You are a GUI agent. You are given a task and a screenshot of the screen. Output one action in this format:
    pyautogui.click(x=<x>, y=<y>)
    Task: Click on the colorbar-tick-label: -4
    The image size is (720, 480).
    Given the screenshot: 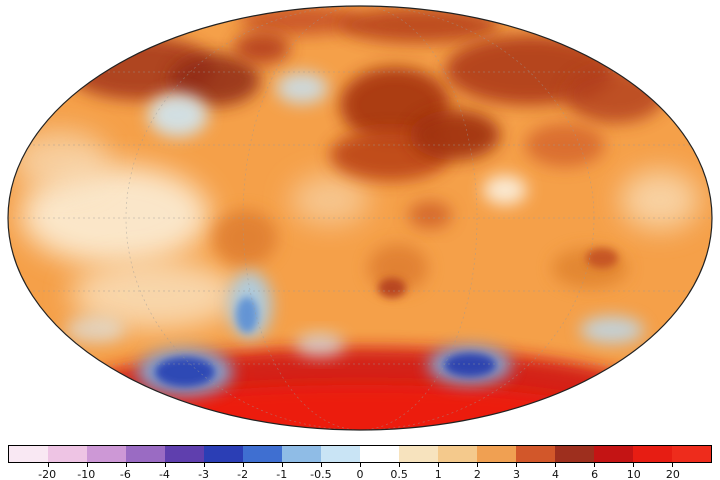 What is the action you would take?
    pyautogui.click(x=164, y=474)
    